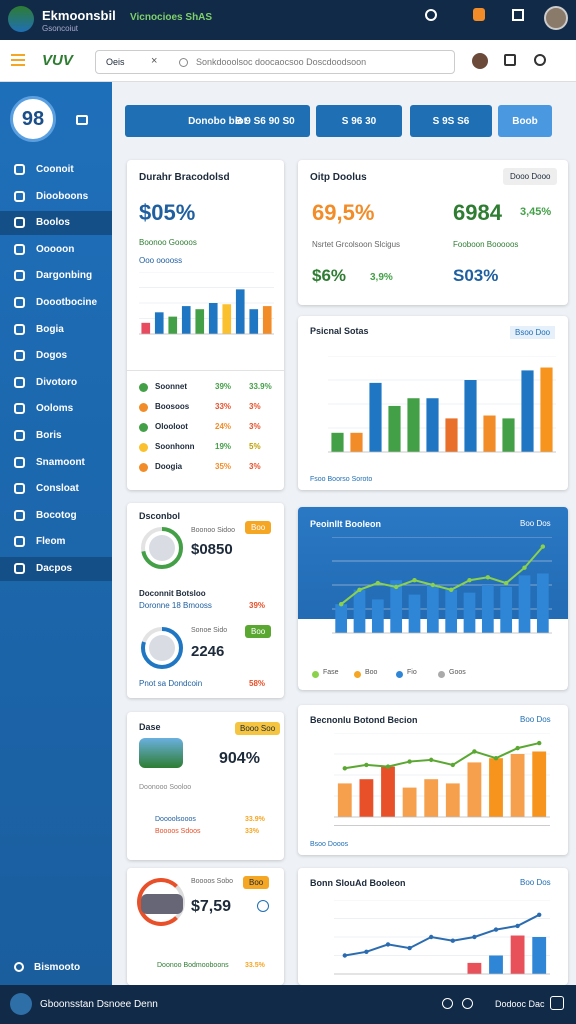 Image resolution: width=576 pixels, height=1024 pixels. Describe the element at coordinates (479, 14) in the screenshot. I see `notification-icon` at that location.